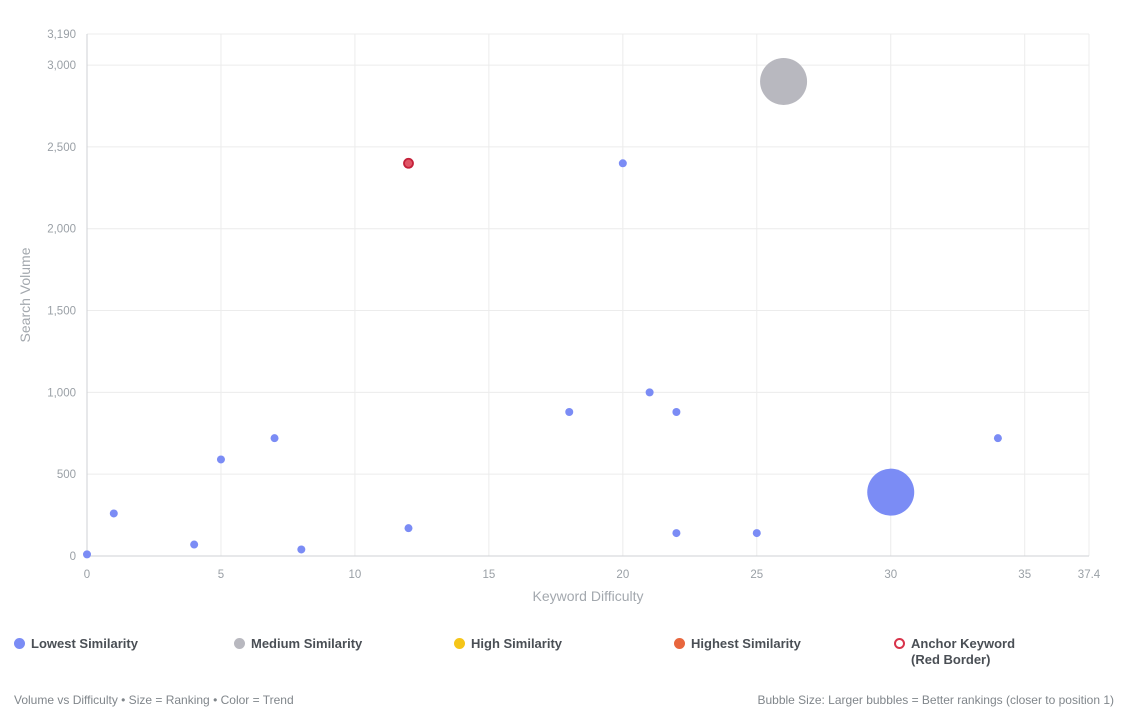  I want to click on x-tick-label: 0, so click(87, 575).